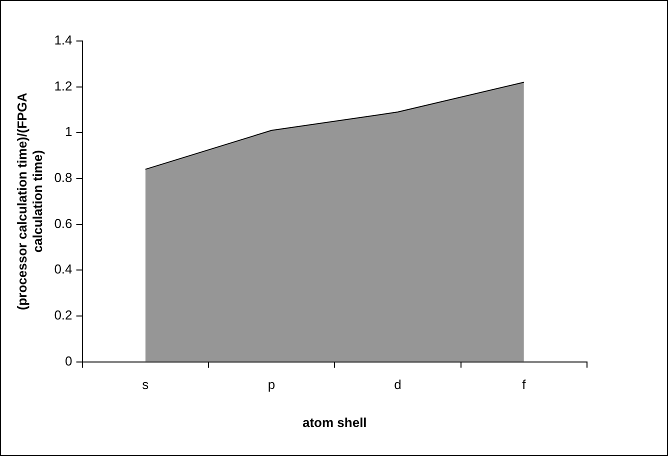 The image size is (668, 456). Describe the element at coordinates (68, 132) in the screenshot. I see `y-tick-label: 1` at that location.